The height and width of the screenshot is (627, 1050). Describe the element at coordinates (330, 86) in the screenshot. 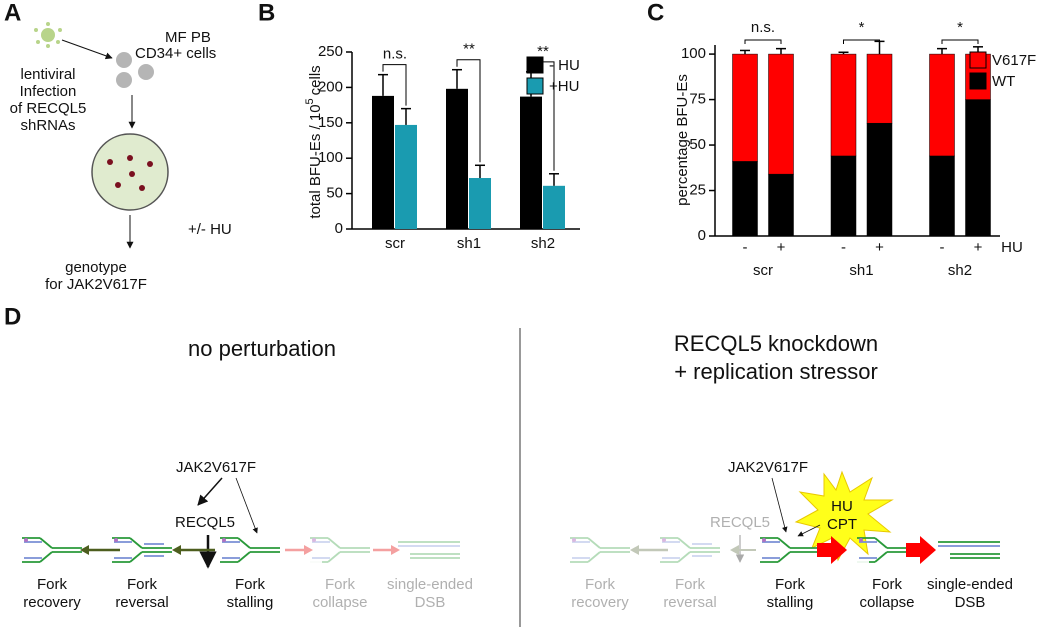

I see `y-tick-label: 200` at that location.